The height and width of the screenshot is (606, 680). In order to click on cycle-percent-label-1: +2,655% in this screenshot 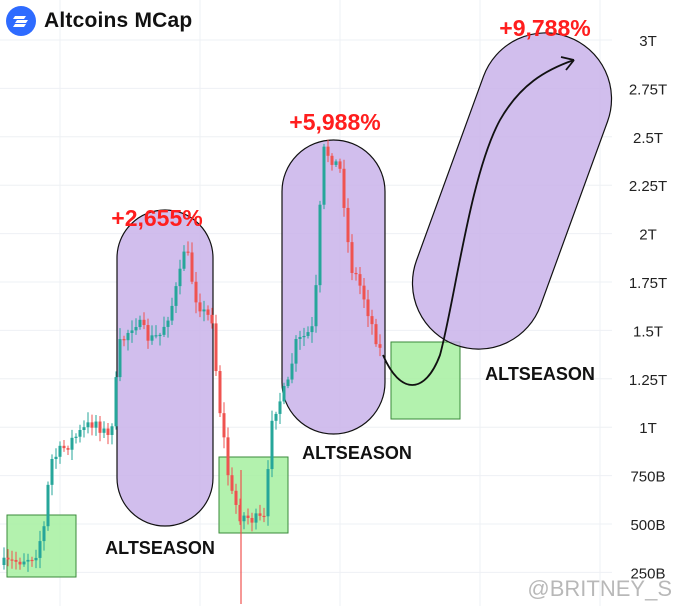, I will do `click(156, 218)`.